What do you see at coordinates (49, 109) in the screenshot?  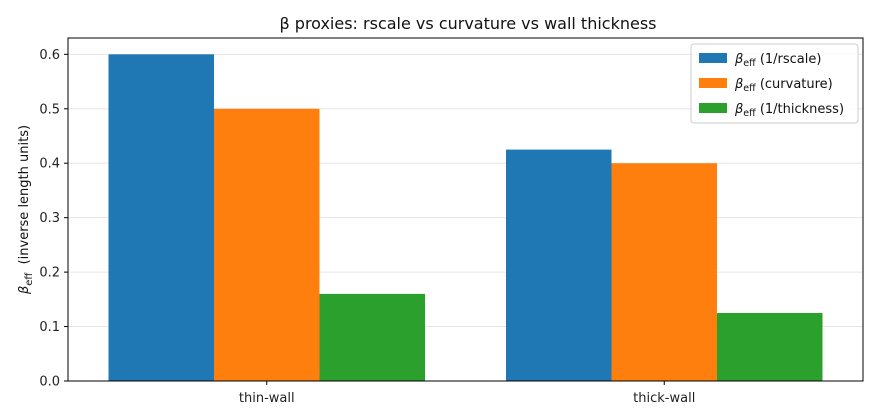 I see `y-tick-label: 0.5` at bounding box center [49, 109].